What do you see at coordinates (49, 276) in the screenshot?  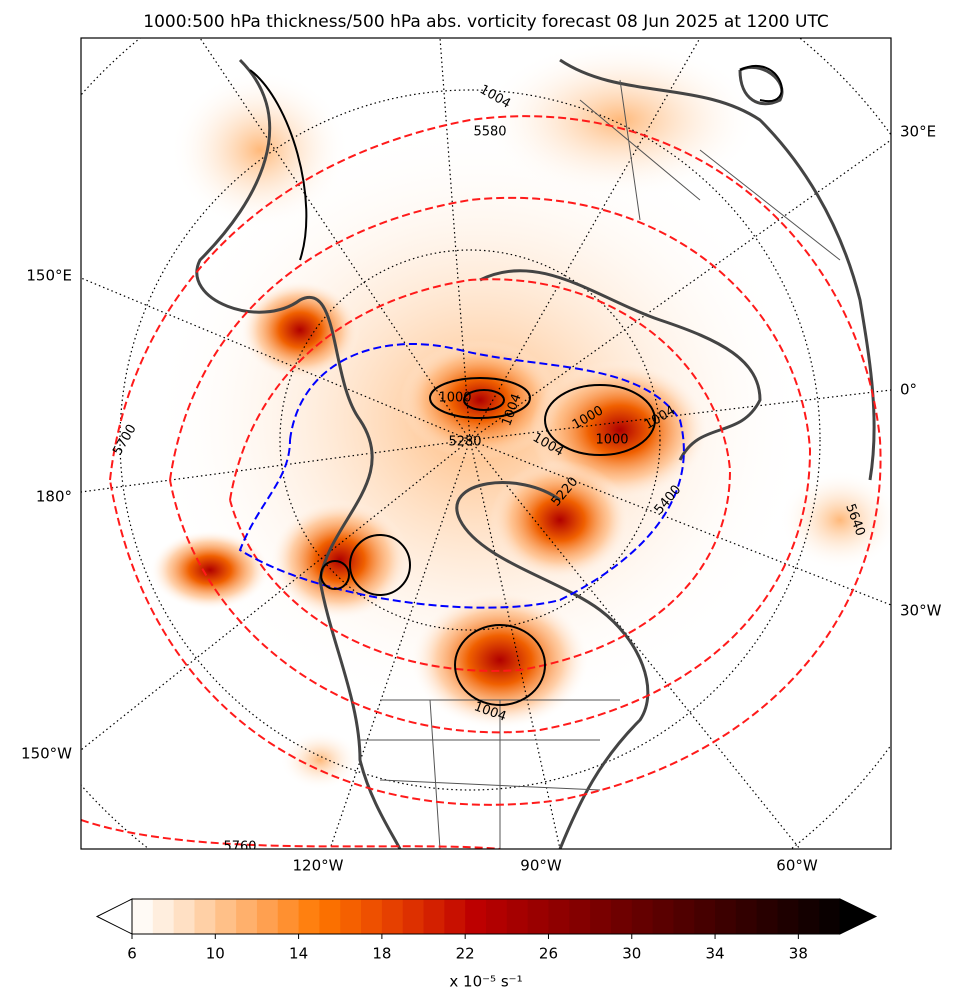 I see `lon-label: 150°E` at bounding box center [49, 276].